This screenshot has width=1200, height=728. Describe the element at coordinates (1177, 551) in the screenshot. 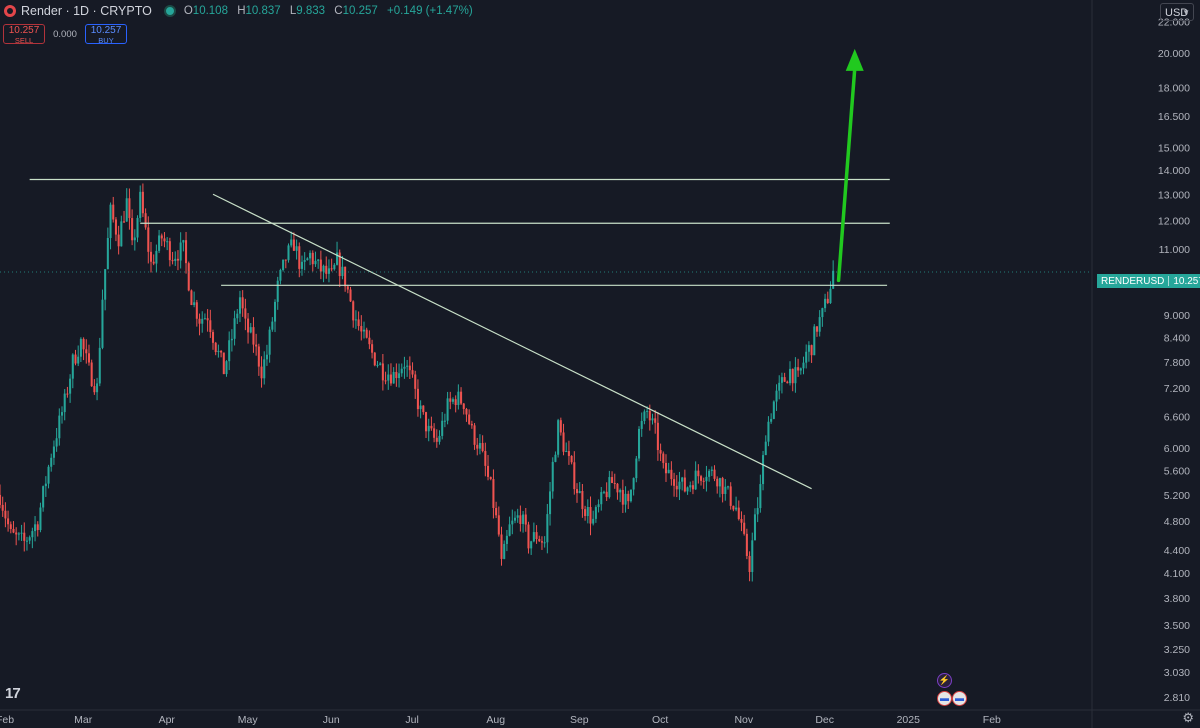

I see `y-tick-label: 4.400` at that location.